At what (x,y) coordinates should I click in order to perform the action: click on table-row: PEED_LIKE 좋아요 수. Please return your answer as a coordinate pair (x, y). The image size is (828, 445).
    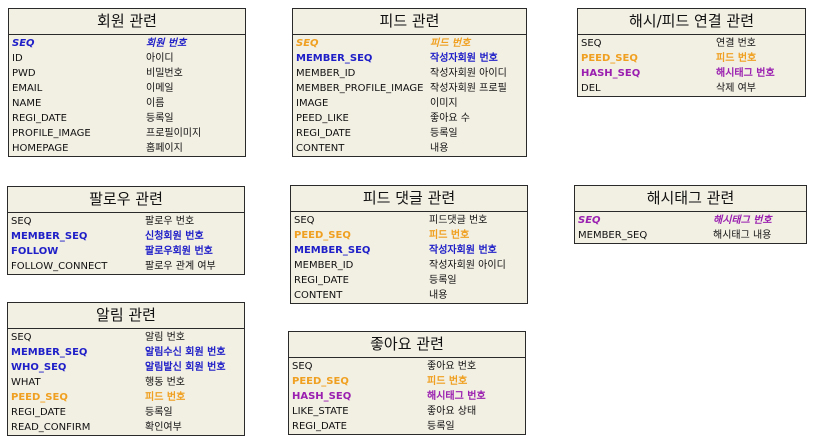
    Looking at the image, I should click on (409, 118).